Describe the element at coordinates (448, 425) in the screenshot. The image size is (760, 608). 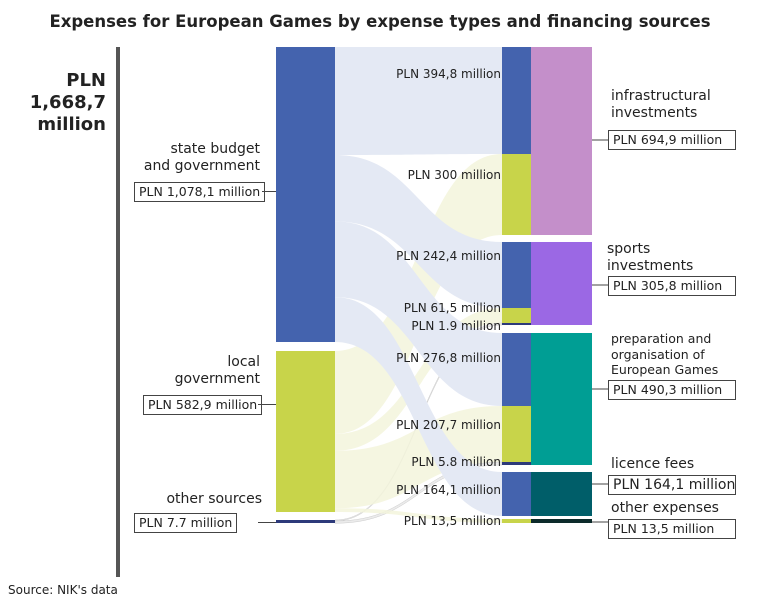
I see `flow-value-label: PLN 207,7 million` at that location.